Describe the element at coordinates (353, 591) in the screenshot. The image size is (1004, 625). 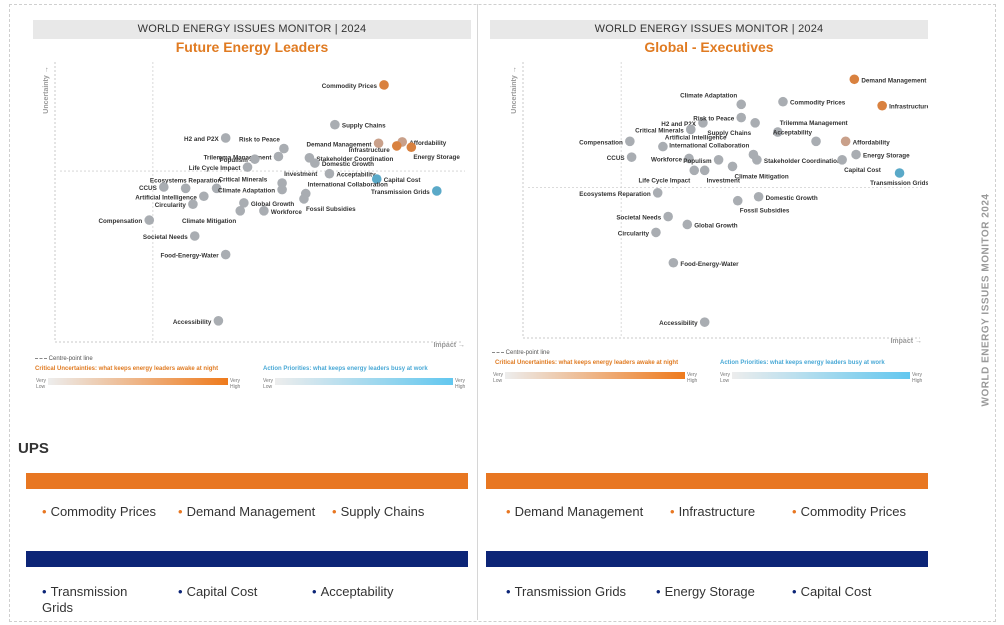
I see `top-priority-item: • Acceptability` at that location.